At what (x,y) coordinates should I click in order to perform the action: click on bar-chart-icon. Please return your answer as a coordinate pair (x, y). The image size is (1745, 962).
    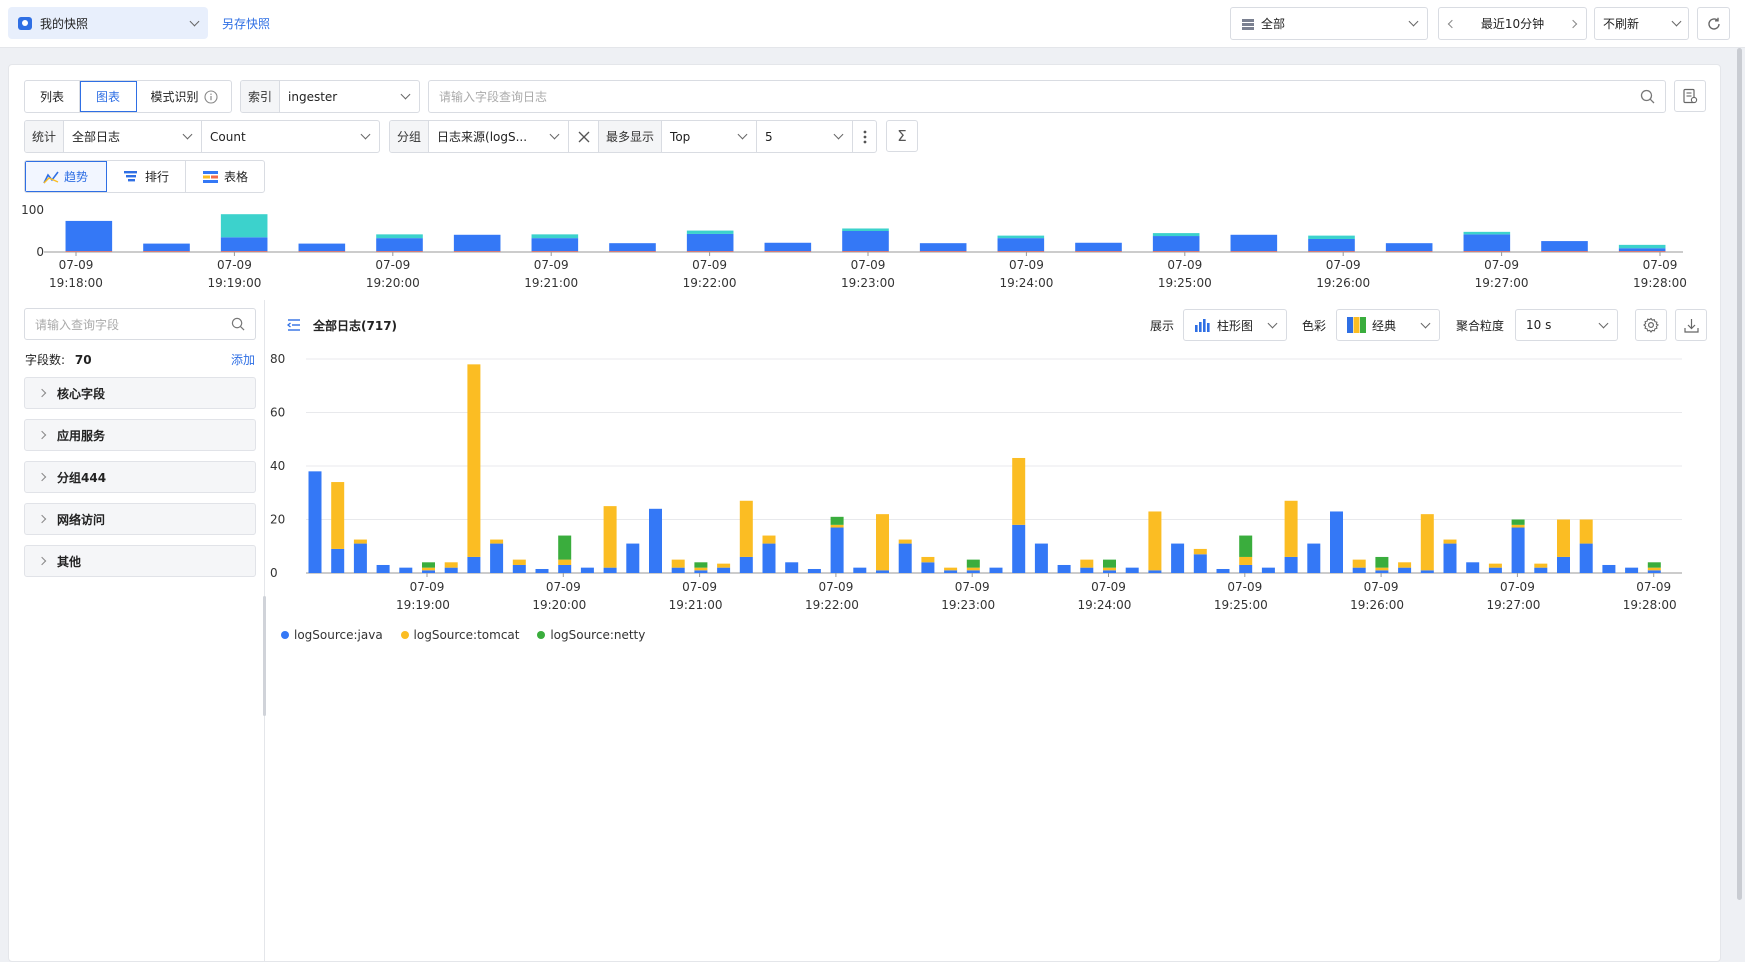
    Looking at the image, I should click on (1202, 325).